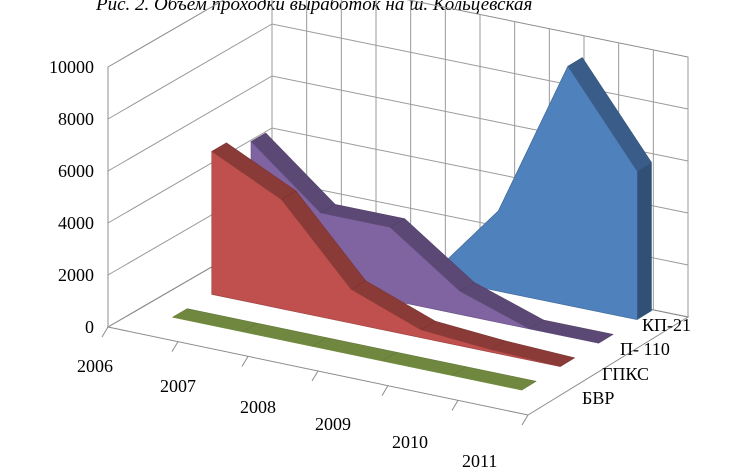 The image size is (734, 474). What do you see at coordinates (71, 67) in the screenshot?
I see `y-tick-label: 10000` at bounding box center [71, 67].